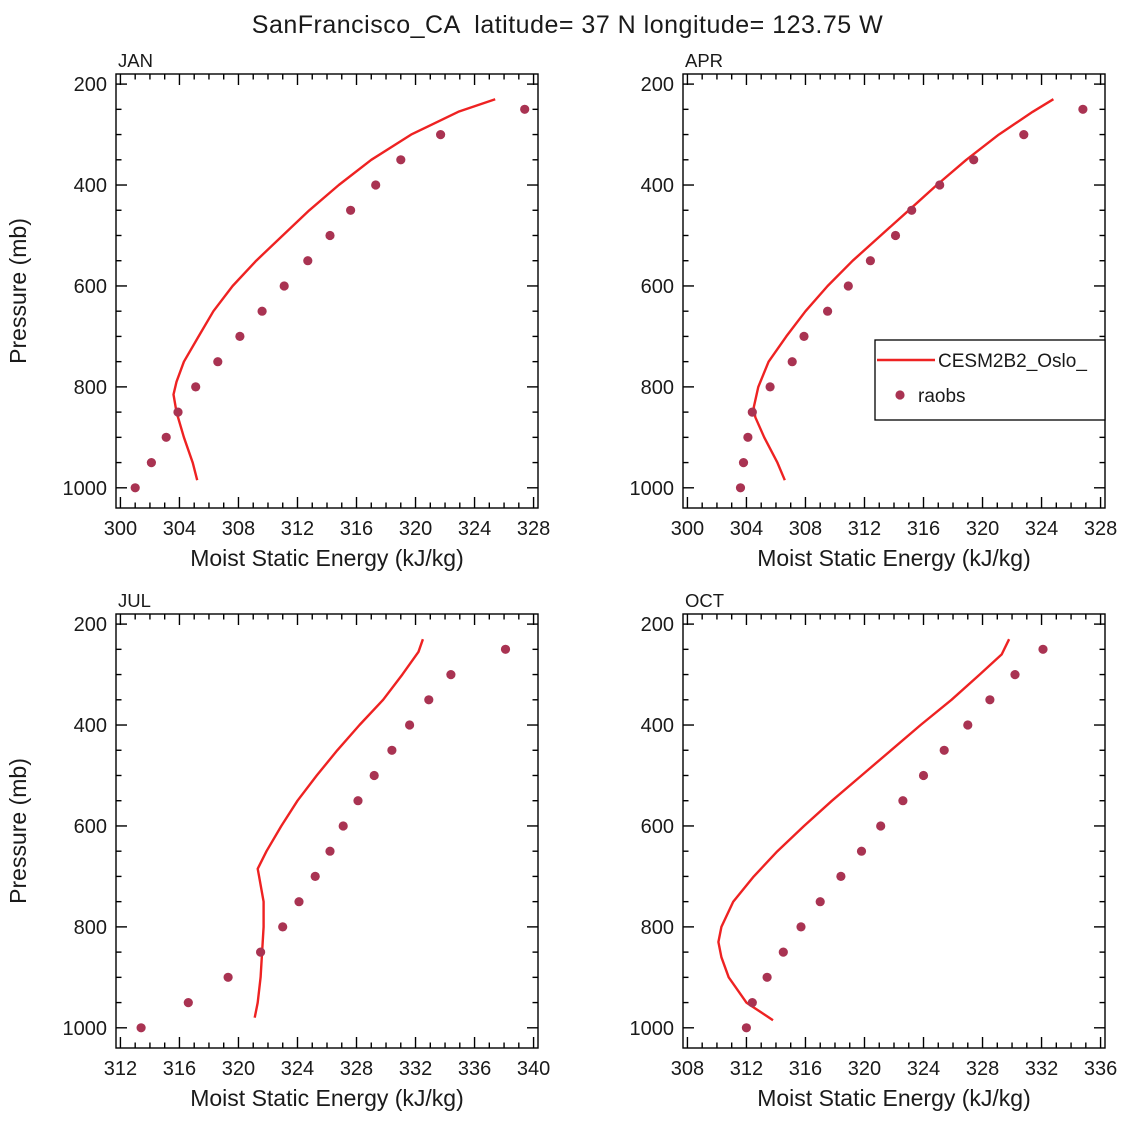 This screenshot has height=1135, width=1135. I want to click on panel-label: OCT, so click(704, 600).